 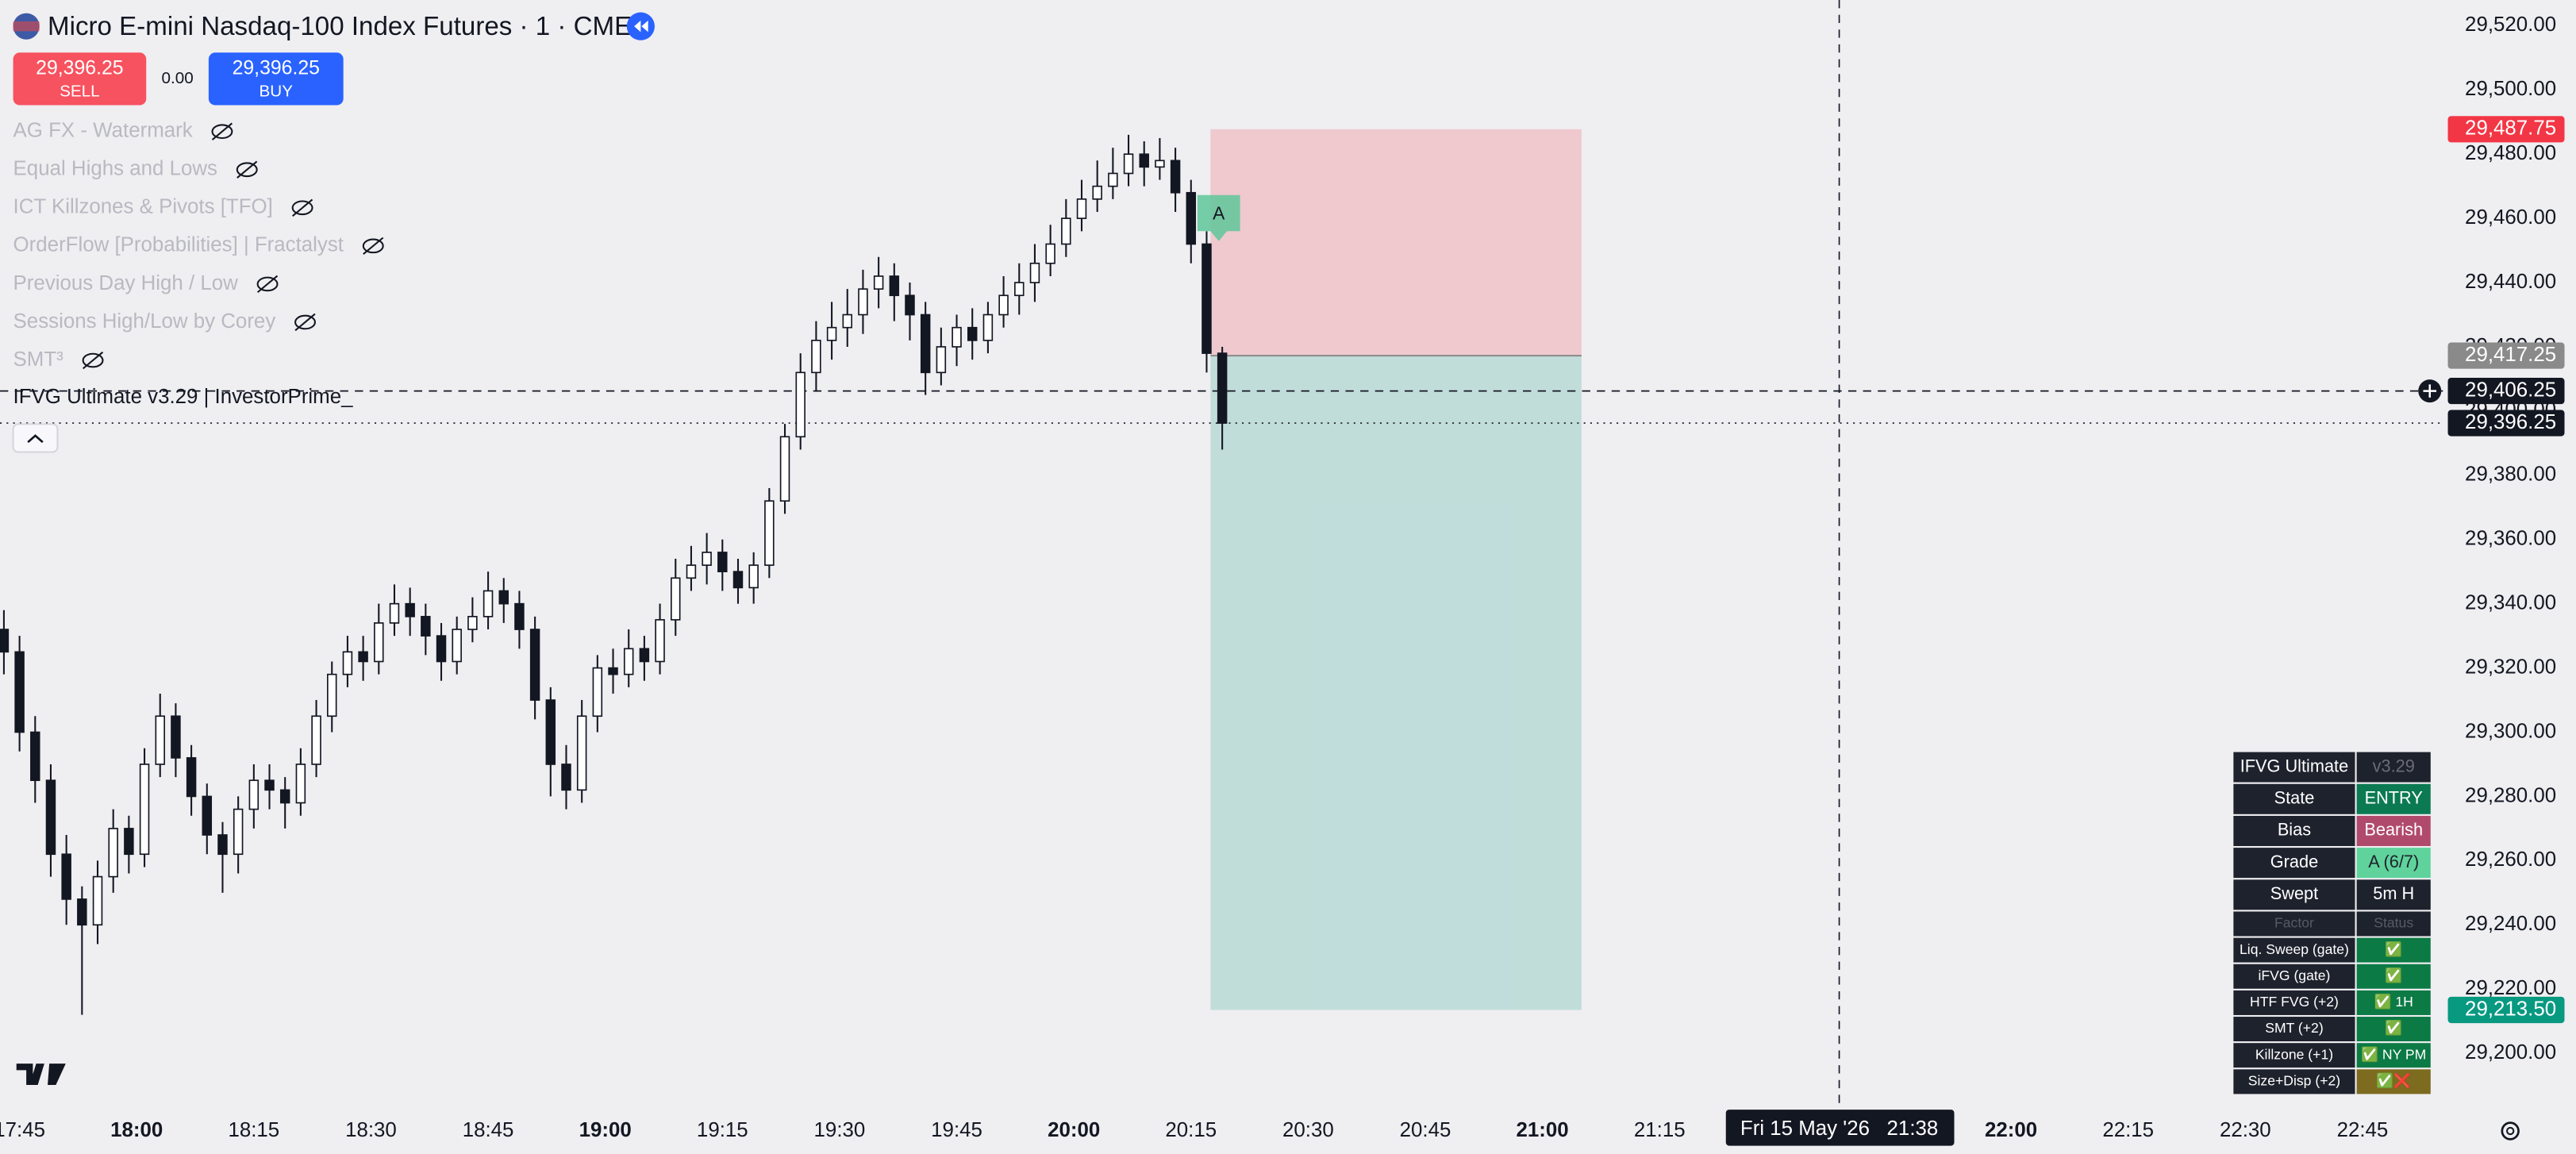 What do you see at coordinates (136, 1130) in the screenshot?
I see `x-tick-label: 18:00` at bounding box center [136, 1130].